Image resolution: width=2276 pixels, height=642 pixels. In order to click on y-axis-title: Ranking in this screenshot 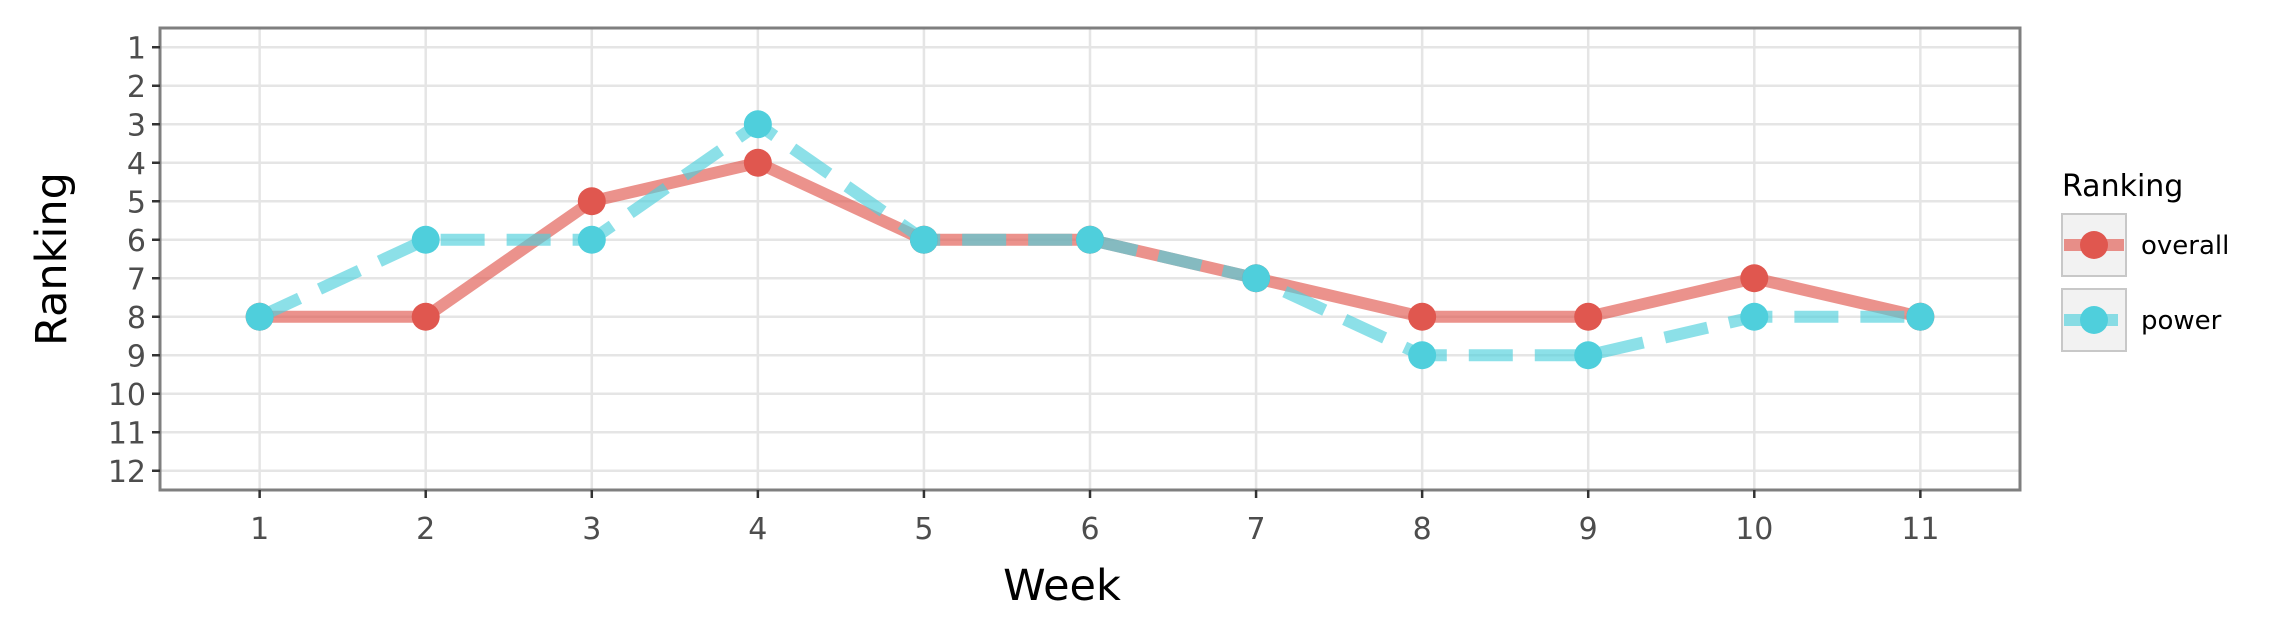, I will do `click(52, 259)`.